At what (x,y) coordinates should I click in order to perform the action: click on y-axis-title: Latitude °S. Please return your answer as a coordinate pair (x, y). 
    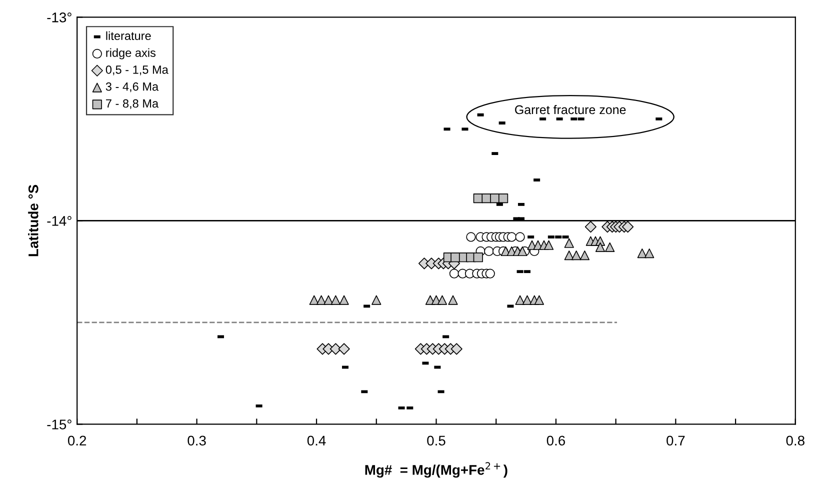
    Looking at the image, I should click on (33, 220).